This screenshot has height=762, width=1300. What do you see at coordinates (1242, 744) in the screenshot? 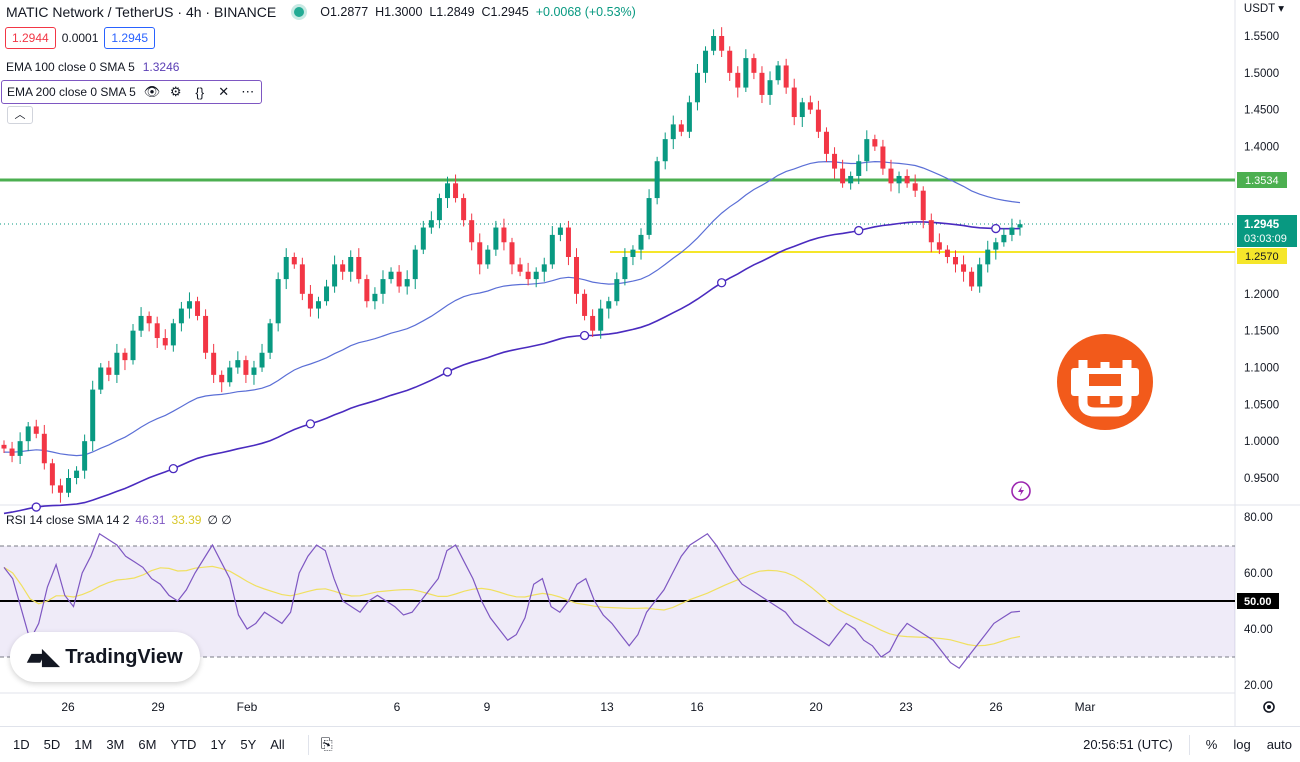
I see `log-toggle: log` at bounding box center [1242, 744].